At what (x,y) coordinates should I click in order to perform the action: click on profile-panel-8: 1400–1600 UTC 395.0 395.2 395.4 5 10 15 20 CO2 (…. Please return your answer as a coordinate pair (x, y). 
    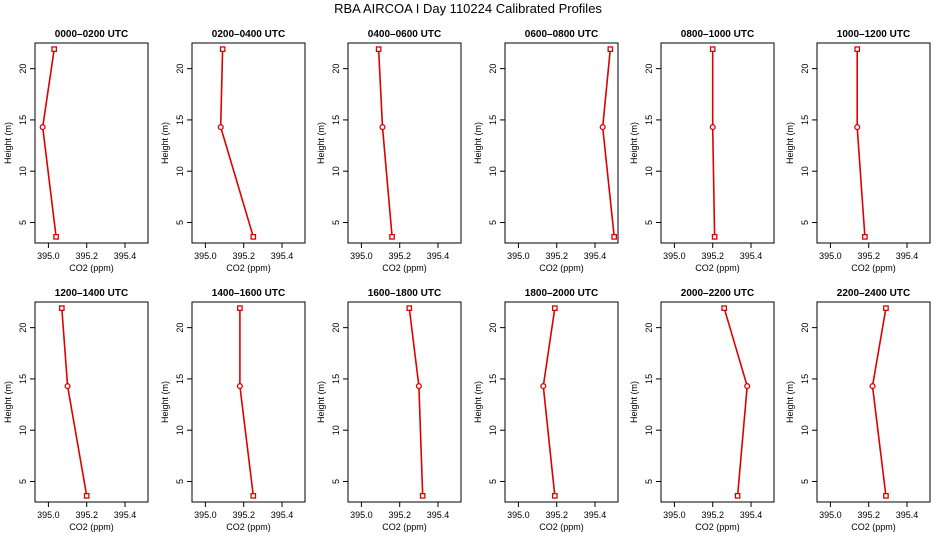
    Looking at the image, I should click on (233, 410).